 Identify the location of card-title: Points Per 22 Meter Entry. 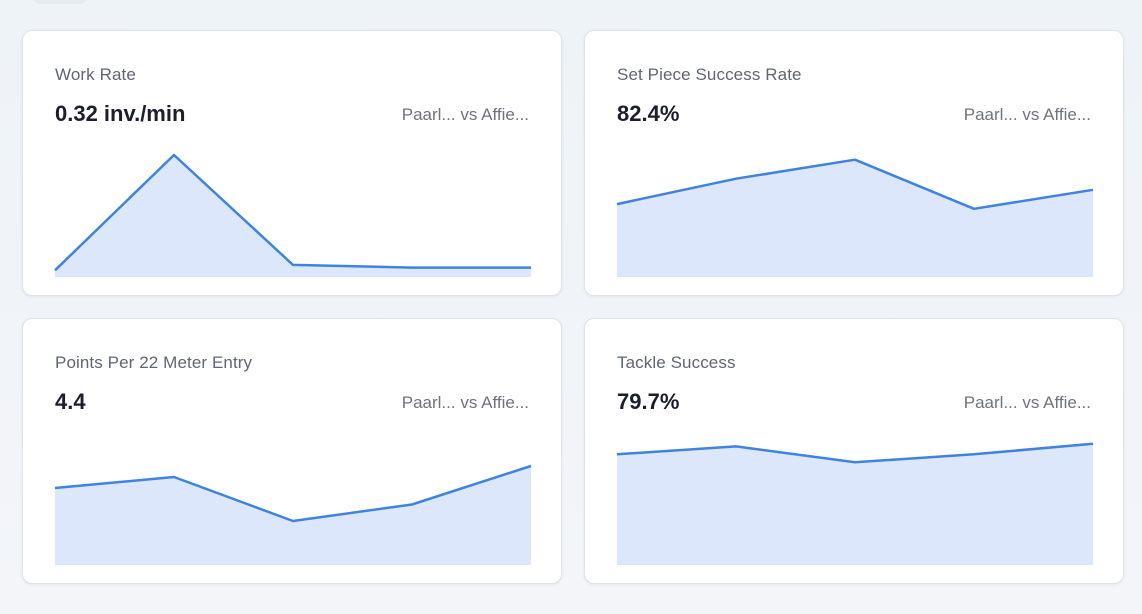
(154, 362).